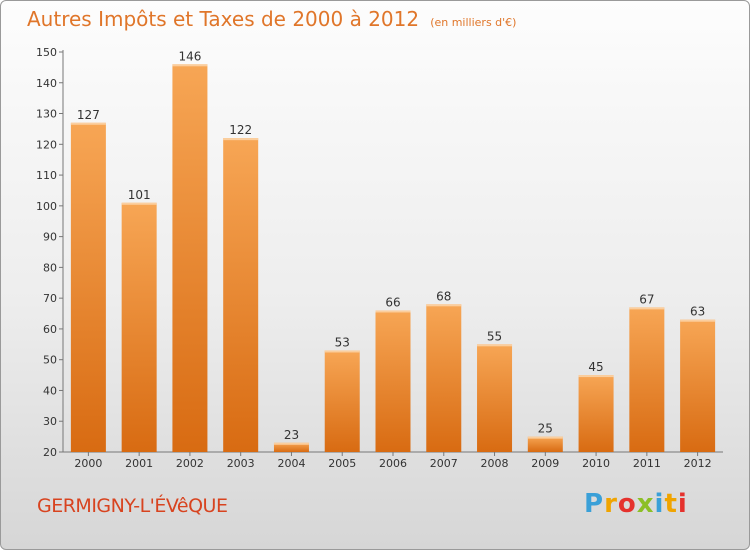 This screenshot has height=550, width=750. What do you see at coordinates (241, 463) in the screenshot?
I see `x-tick-label: 2003` at bounding box center [241, 463].